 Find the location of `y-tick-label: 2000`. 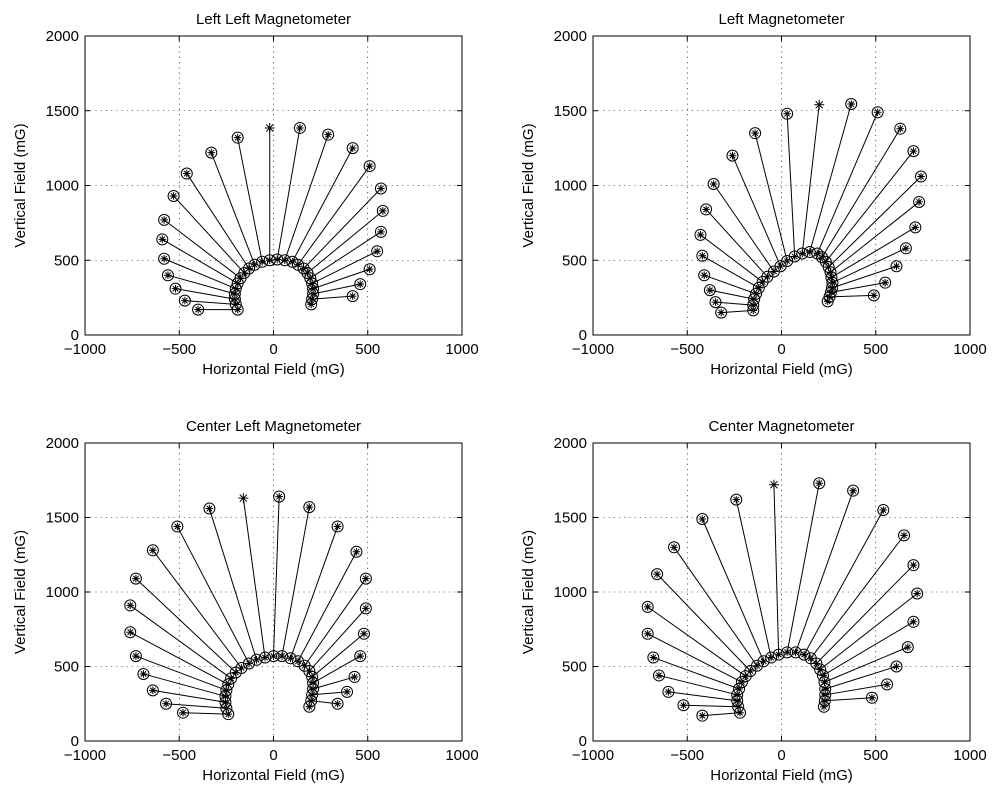

y-tick-label: 2000 is located at coordinates (570, 443).